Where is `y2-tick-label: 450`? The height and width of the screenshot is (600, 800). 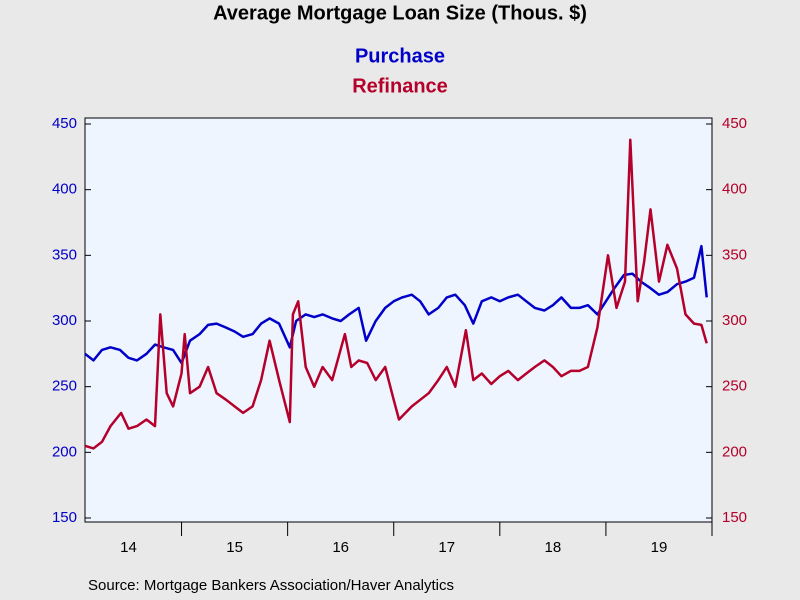
y2-tick-label: 450 is located at coordinates (734, 123).